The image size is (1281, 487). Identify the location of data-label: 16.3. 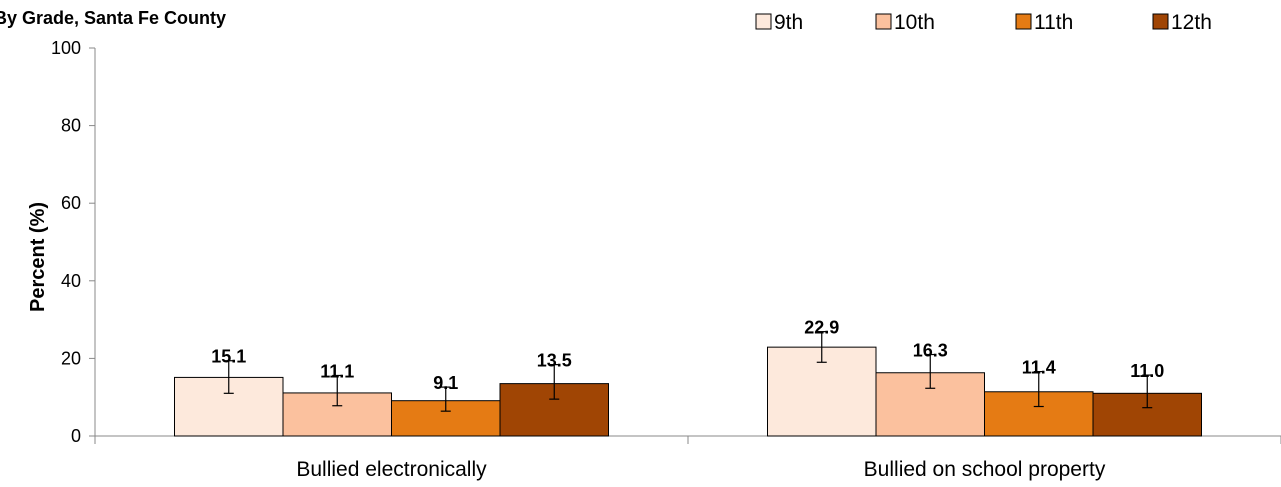
(930, 351).